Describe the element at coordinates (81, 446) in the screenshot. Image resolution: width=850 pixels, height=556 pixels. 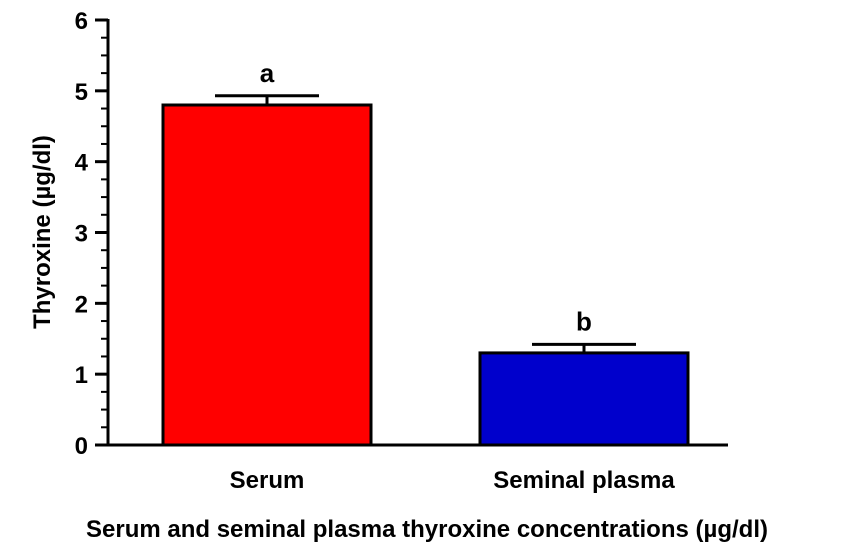
I see `y-tick-label: 0` at that location.